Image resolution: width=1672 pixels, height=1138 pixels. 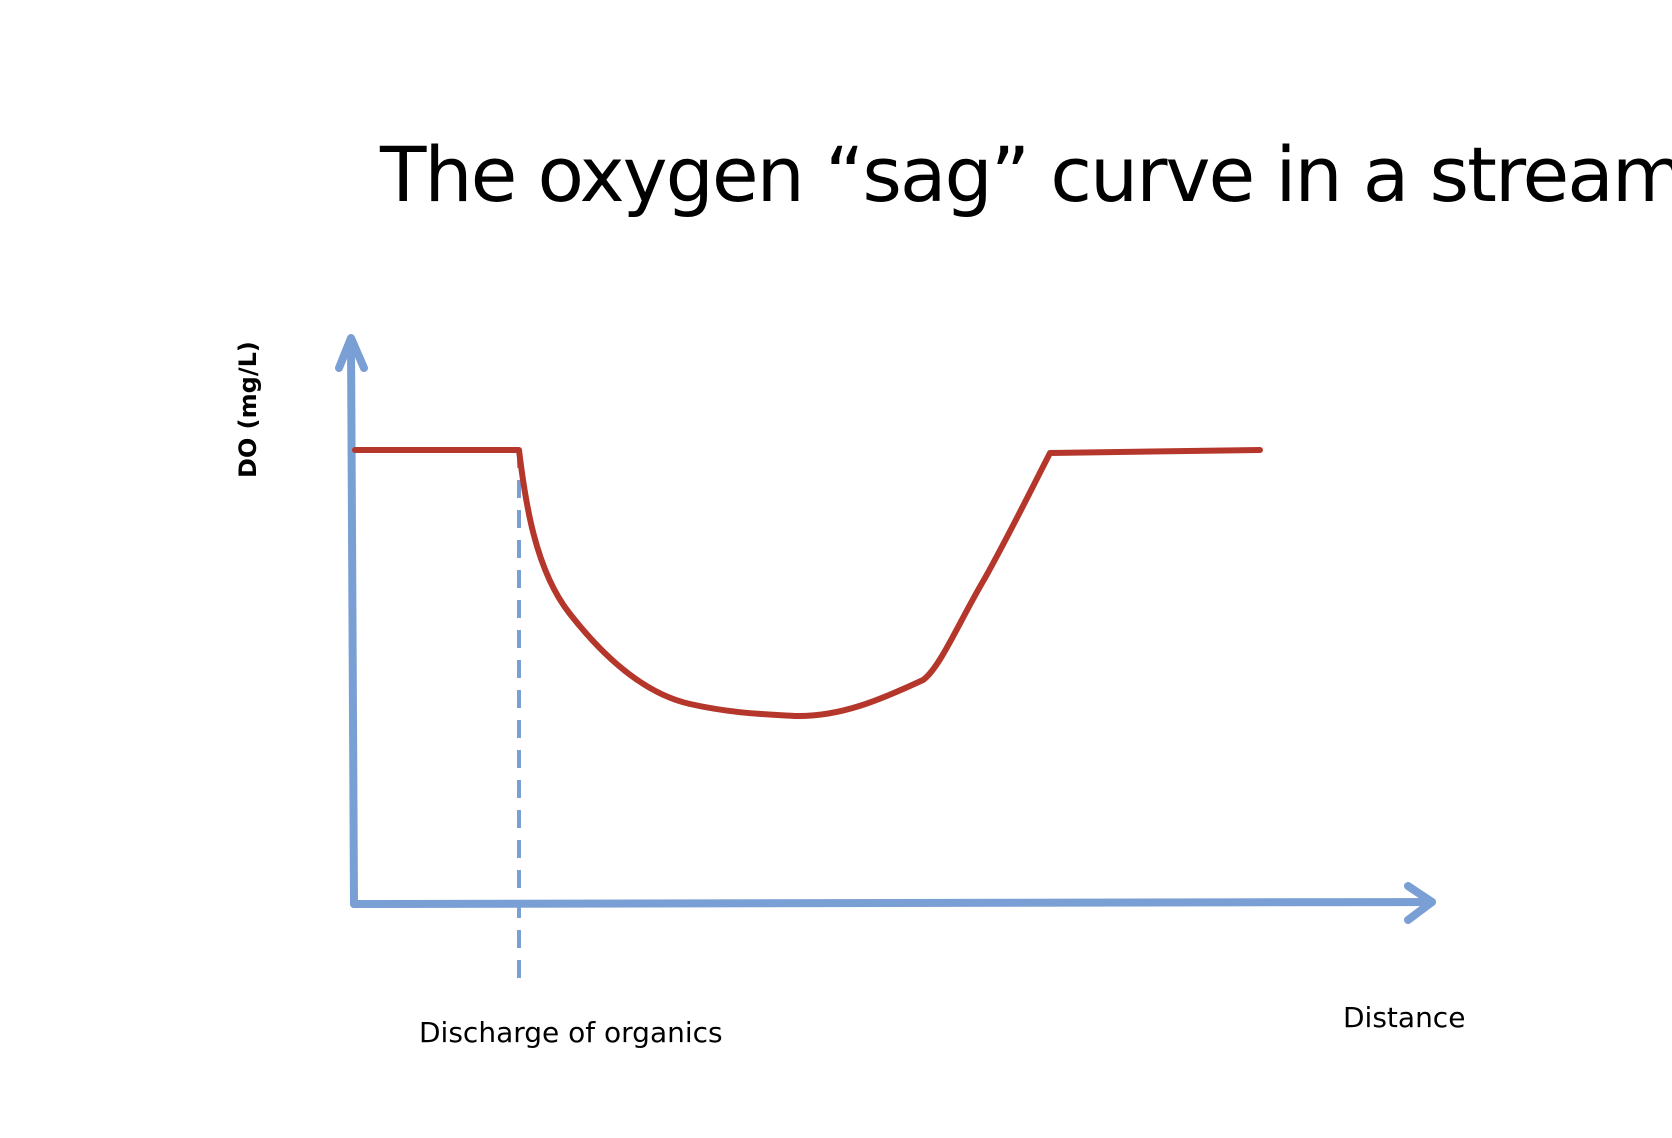 What do you see at coordinates (351, 353) in the screenshot?
I see `y-axis-arrowhead` at bounding box center [351, 353].